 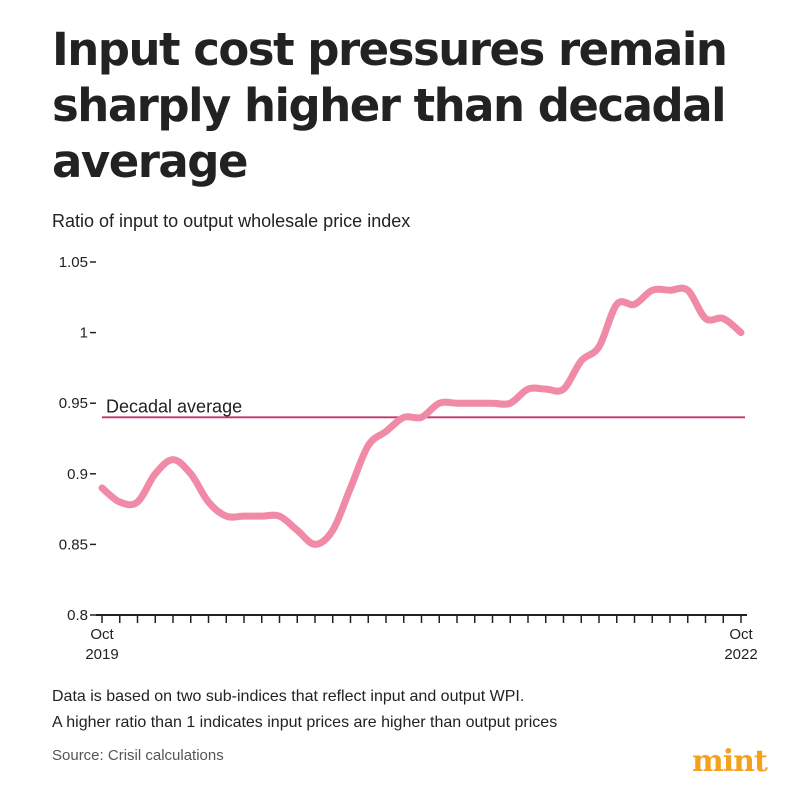 I want to click on x-tick-label-year: 2019, so click(x=101, y=654).